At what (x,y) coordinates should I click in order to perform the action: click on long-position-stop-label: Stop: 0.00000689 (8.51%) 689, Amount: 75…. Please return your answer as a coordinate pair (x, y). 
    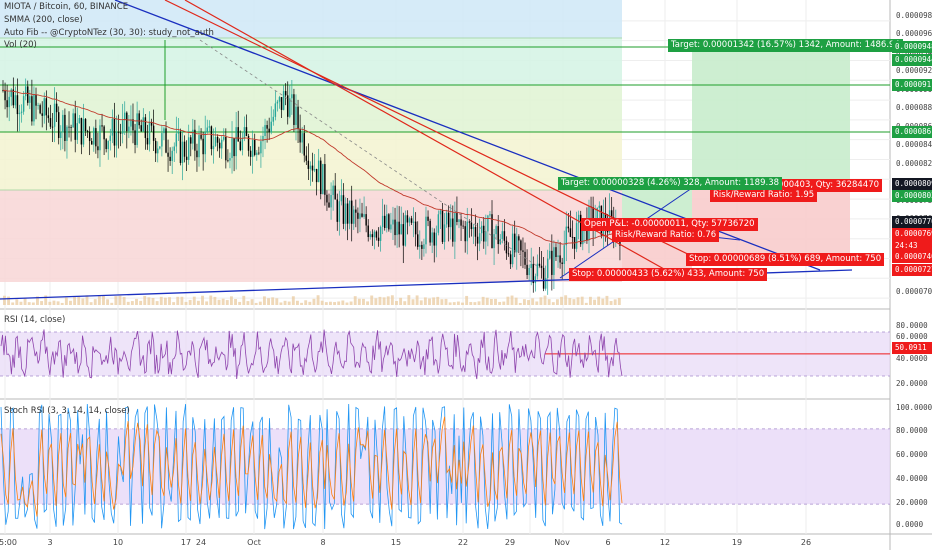
    Looking at the image, I should click on (785, 259).